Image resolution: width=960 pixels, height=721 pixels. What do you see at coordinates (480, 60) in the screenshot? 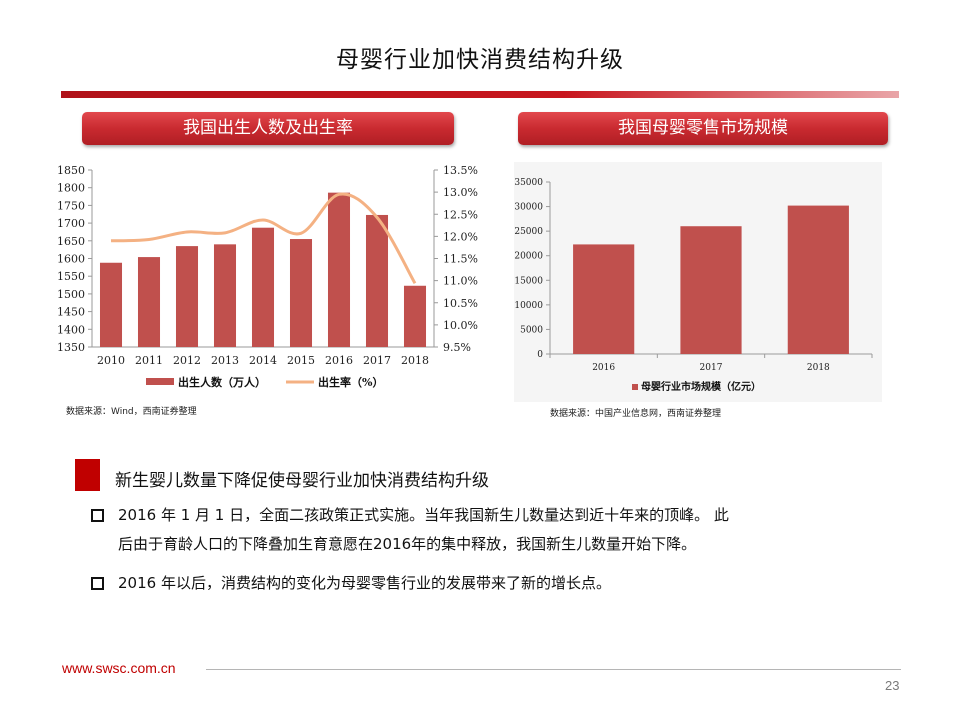
I see `page-title: 母婴行业加快消费结构升级` at bounding box center [480, 60].